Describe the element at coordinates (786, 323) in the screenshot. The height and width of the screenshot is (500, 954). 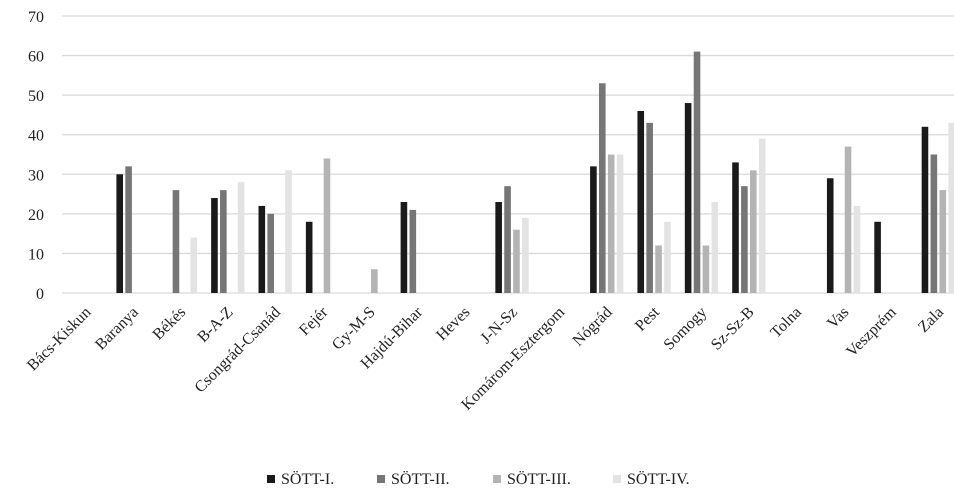
I see `x-tick-label: Tolna` at that location.